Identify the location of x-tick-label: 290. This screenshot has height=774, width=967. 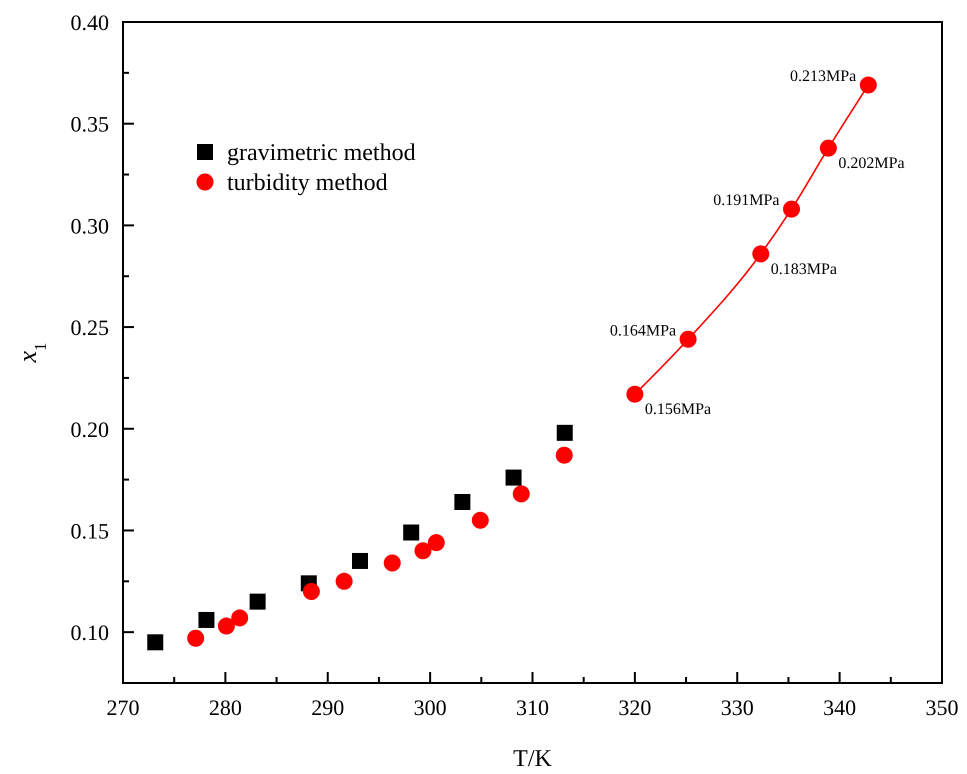
(327, 707).